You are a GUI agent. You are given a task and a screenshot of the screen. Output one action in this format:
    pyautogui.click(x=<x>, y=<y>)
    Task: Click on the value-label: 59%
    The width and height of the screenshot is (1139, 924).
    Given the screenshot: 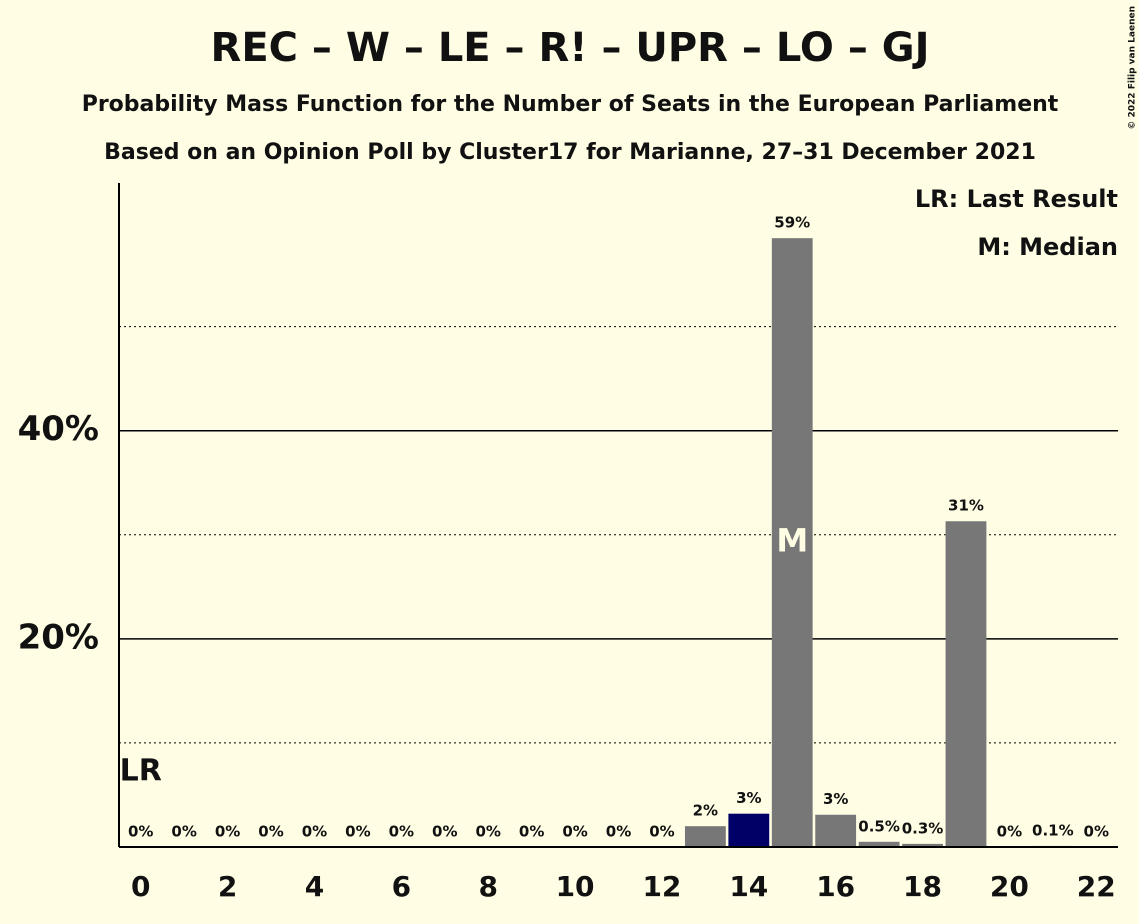 What is the action you would take?
    pyautogui.click(x=792, y=223)
    